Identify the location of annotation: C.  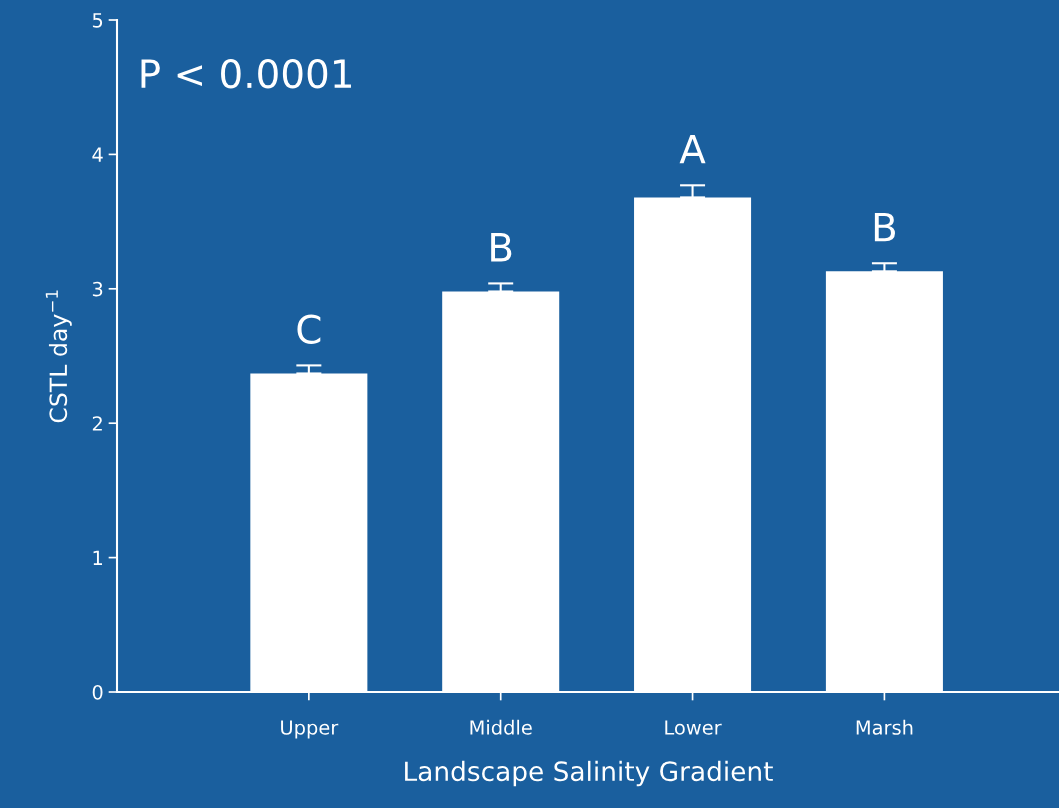
(309, 329).